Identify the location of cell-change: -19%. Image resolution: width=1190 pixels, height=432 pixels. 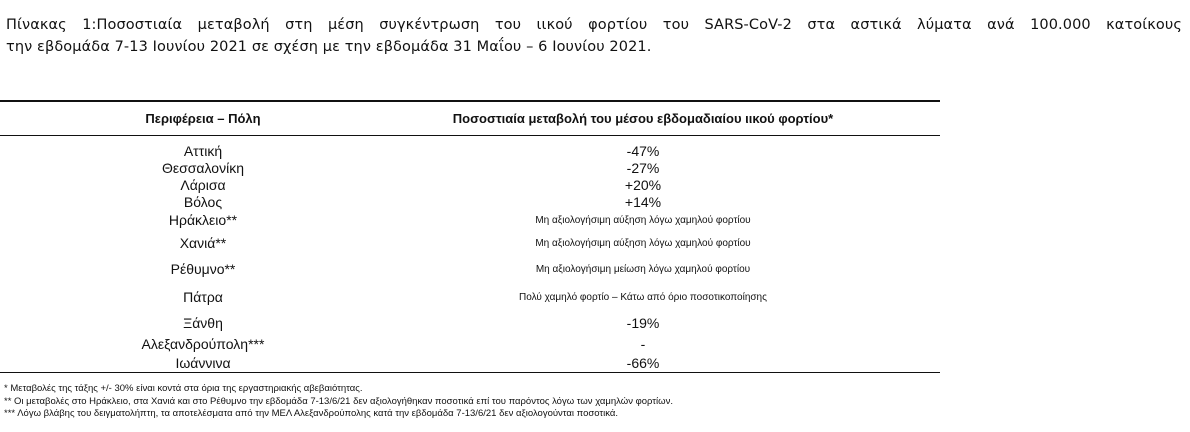
(643, 323).